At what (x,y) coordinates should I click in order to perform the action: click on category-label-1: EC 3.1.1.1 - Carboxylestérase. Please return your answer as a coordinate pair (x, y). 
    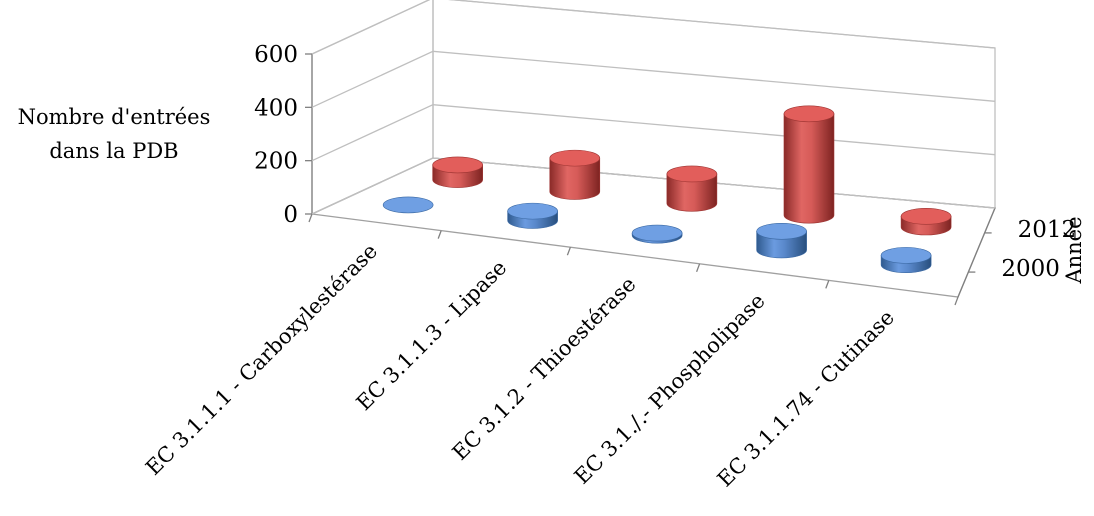
    Looking at the image, I should click on (261, 359).